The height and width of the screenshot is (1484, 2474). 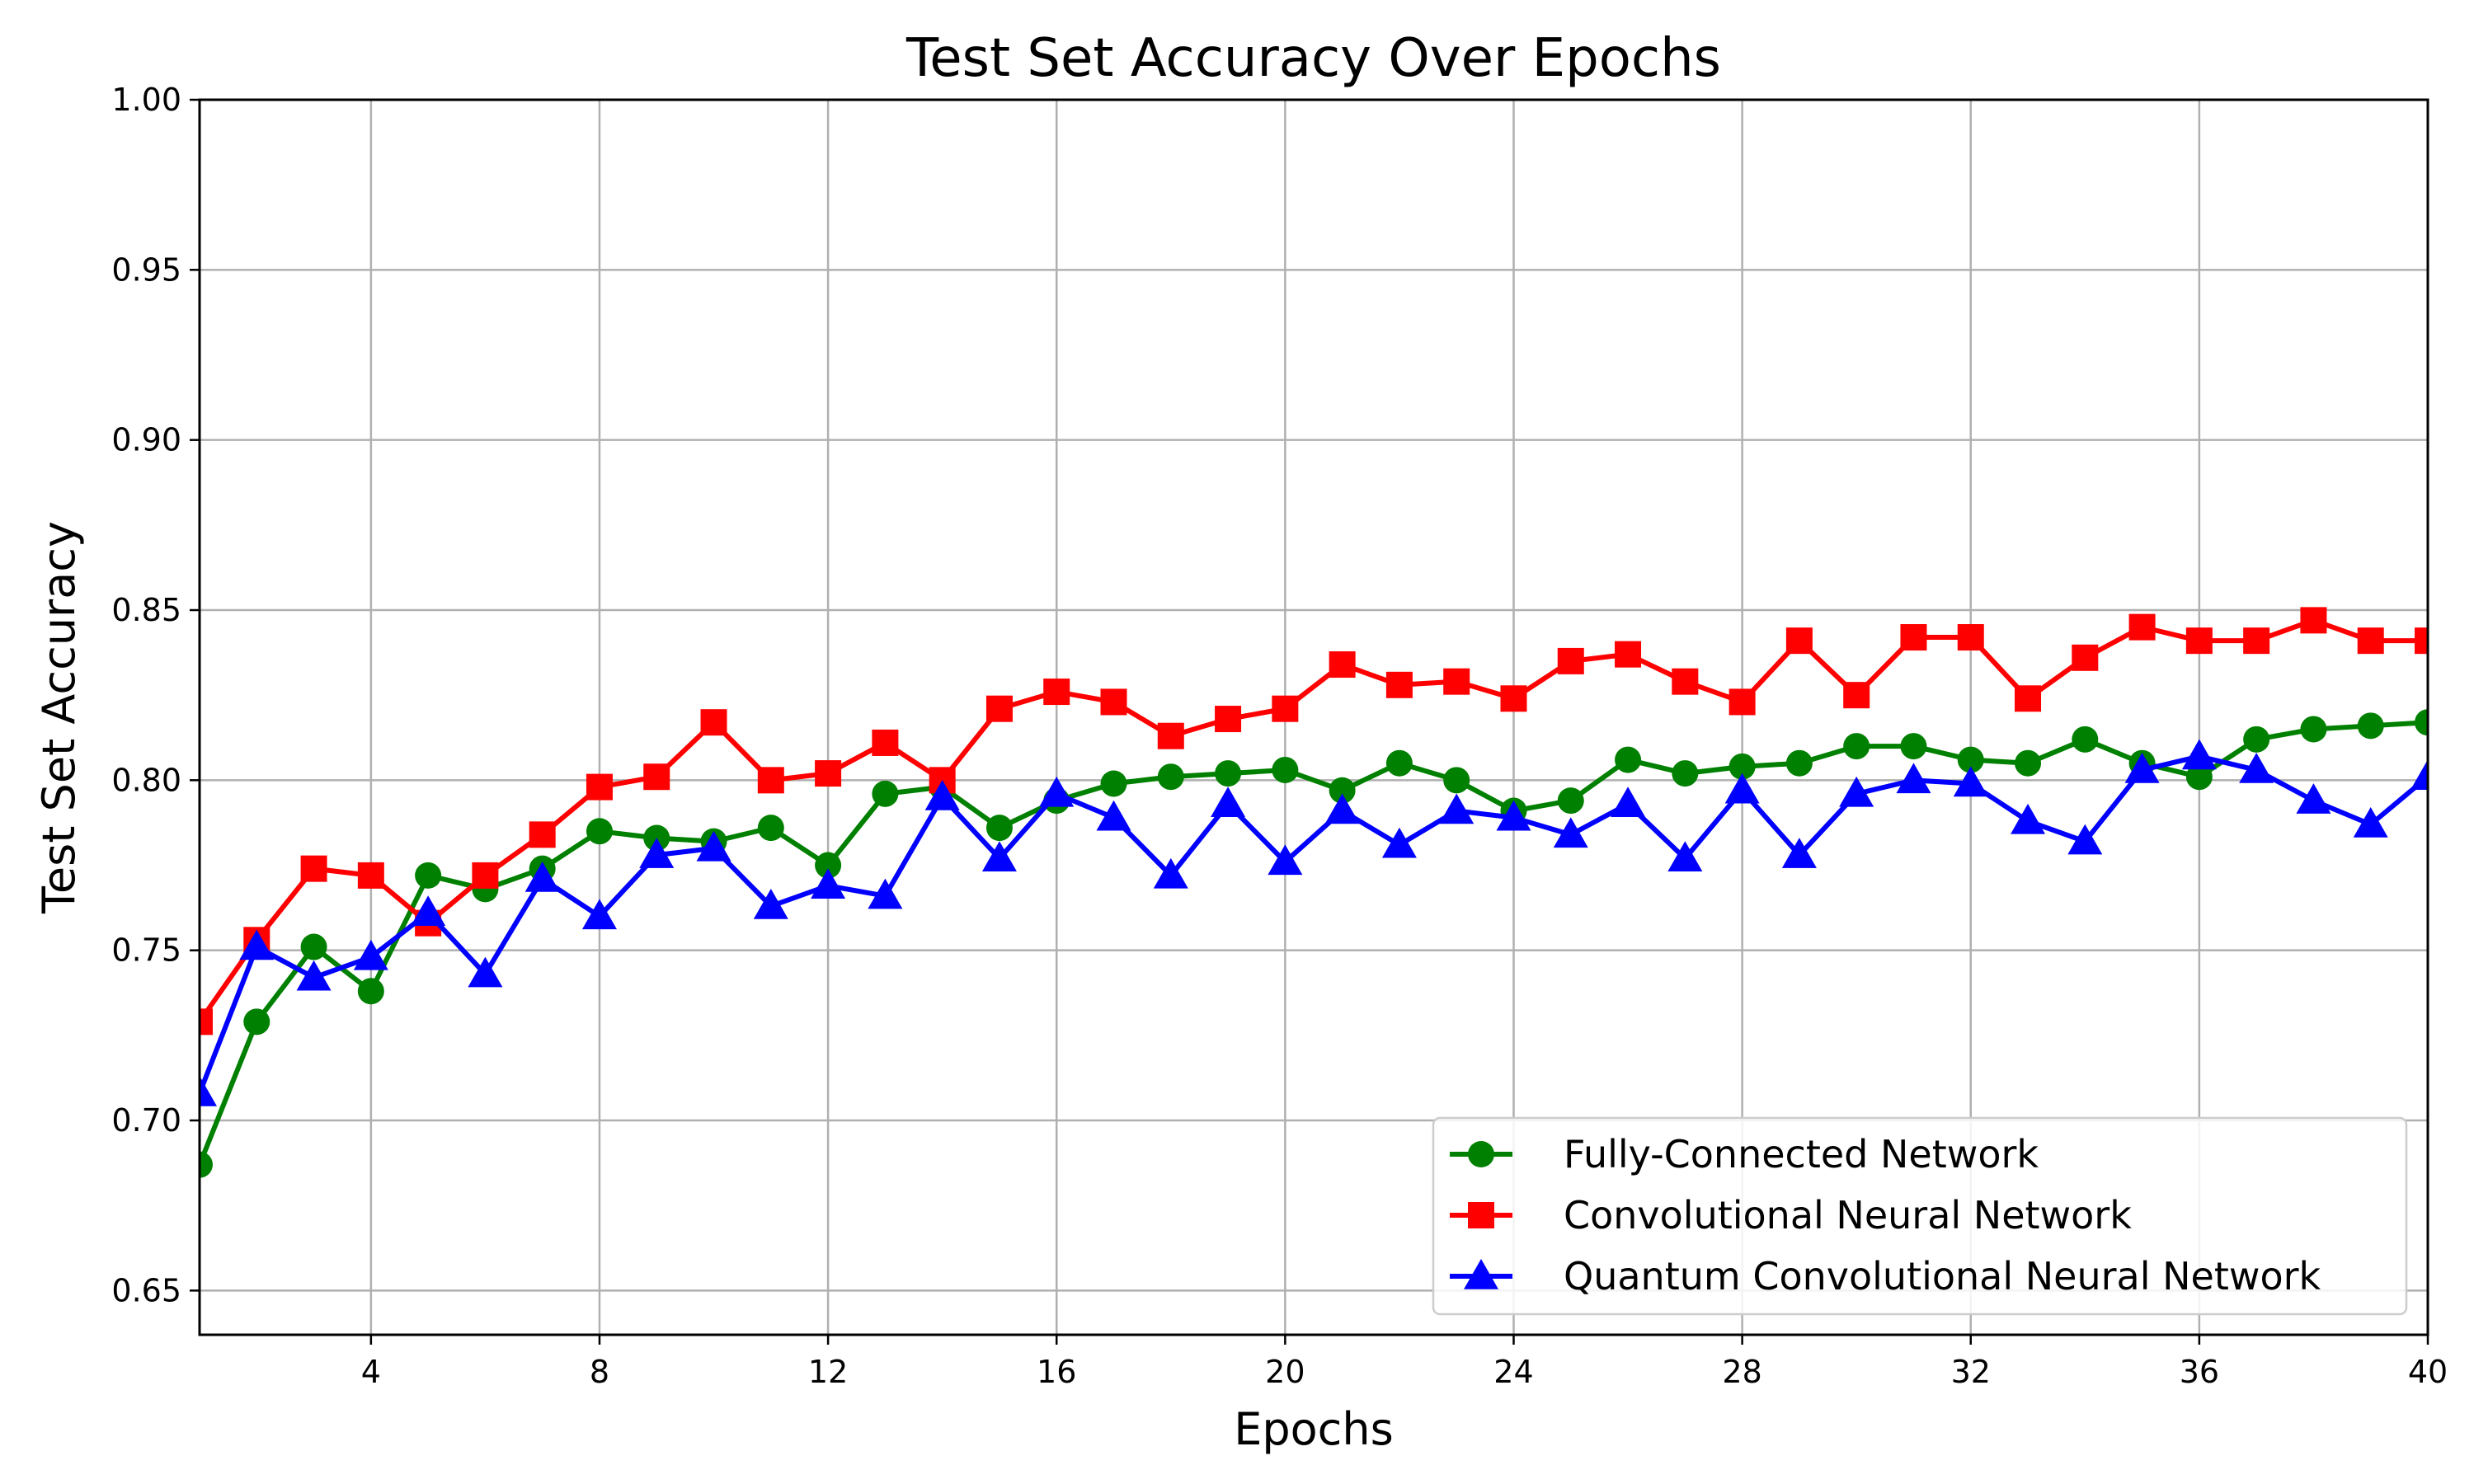 I want to click on legend-item: Quantum Convolutional Neural Network, so click(x=1885, y=1276).